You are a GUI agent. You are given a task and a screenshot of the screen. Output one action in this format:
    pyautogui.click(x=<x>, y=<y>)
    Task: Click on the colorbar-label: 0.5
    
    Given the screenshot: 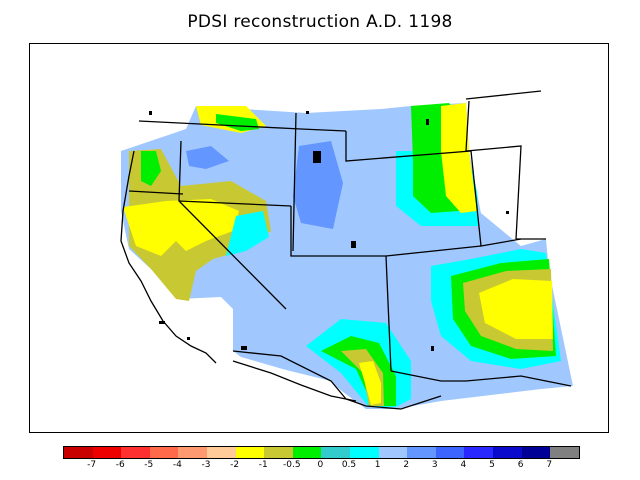 What is the action you would take?
    pyautogui.click(x=349, y=465)
    